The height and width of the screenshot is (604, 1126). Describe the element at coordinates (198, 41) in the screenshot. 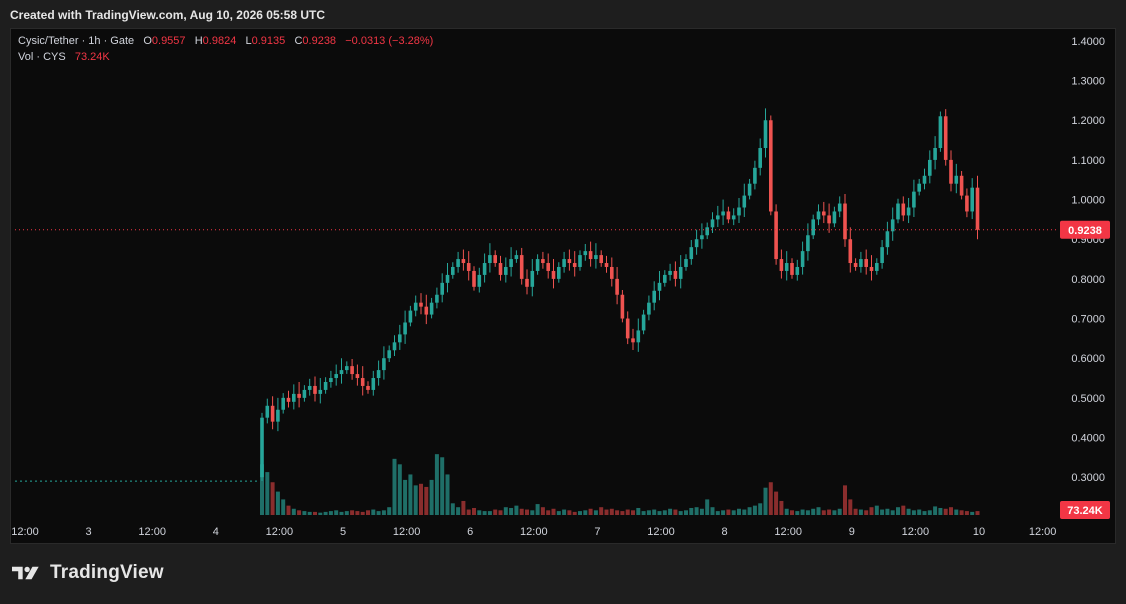

I see `legend-high-label: H` at that location.